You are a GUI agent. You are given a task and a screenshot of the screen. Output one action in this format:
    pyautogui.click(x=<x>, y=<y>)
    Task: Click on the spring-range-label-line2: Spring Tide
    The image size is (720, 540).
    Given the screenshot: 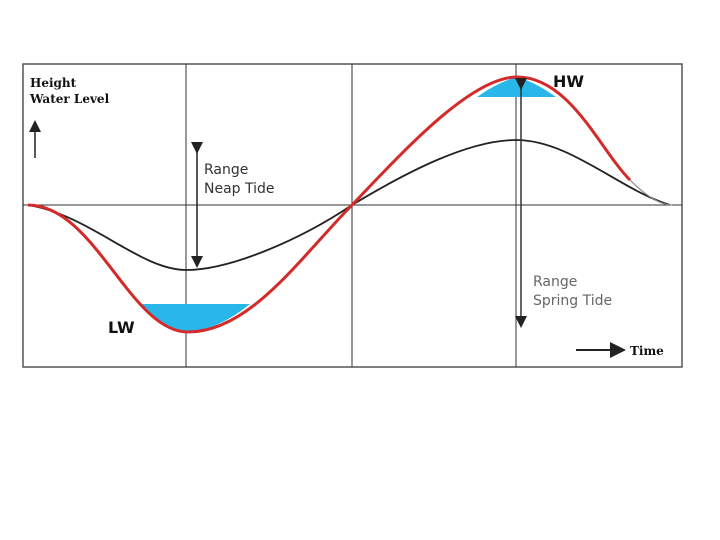 What is the action you would take?
    pyautogui.click(x=572, y=301)
    